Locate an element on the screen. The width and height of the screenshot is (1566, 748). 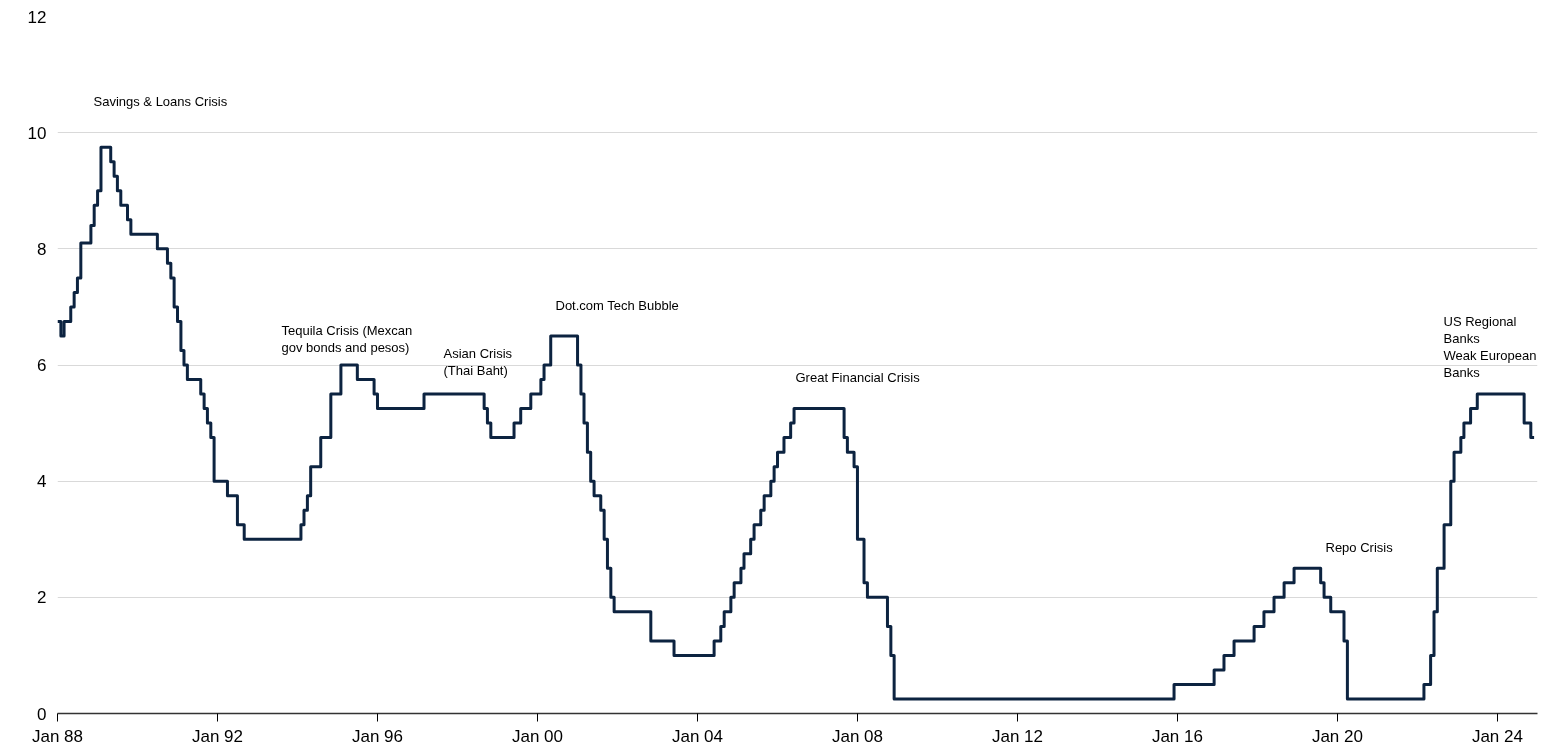
annotation: Savings & Loans Crisis is located at coordinates (160, 101).